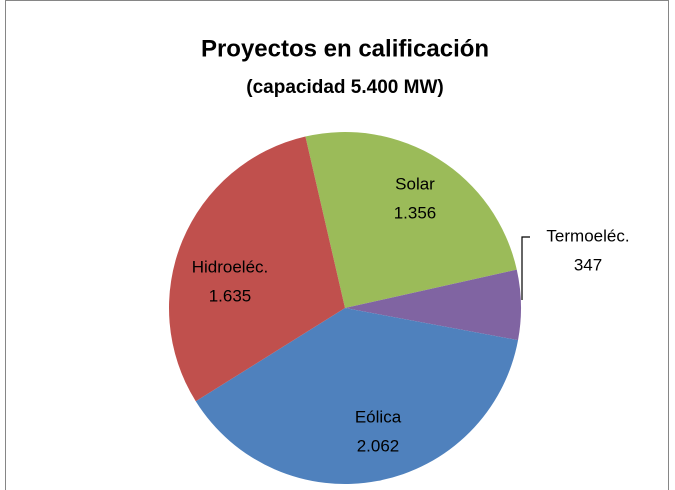  What do you see at coordinates (525, 268) in the screenshot?
I see `leader-line` at bounding box center [525, 268].